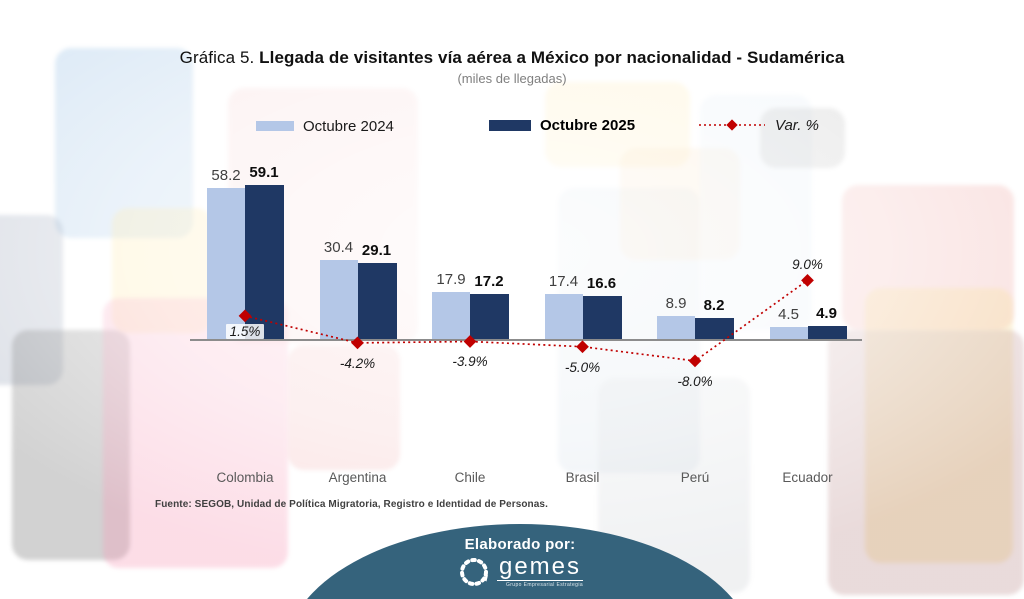 Image resolution: width=1024 pixels, height=599 pixels. What do you see at coordinates (226, 175) in the screenshot?
I see `value-label-2024-colombia: 58.2` at bounding box center [226, 175].